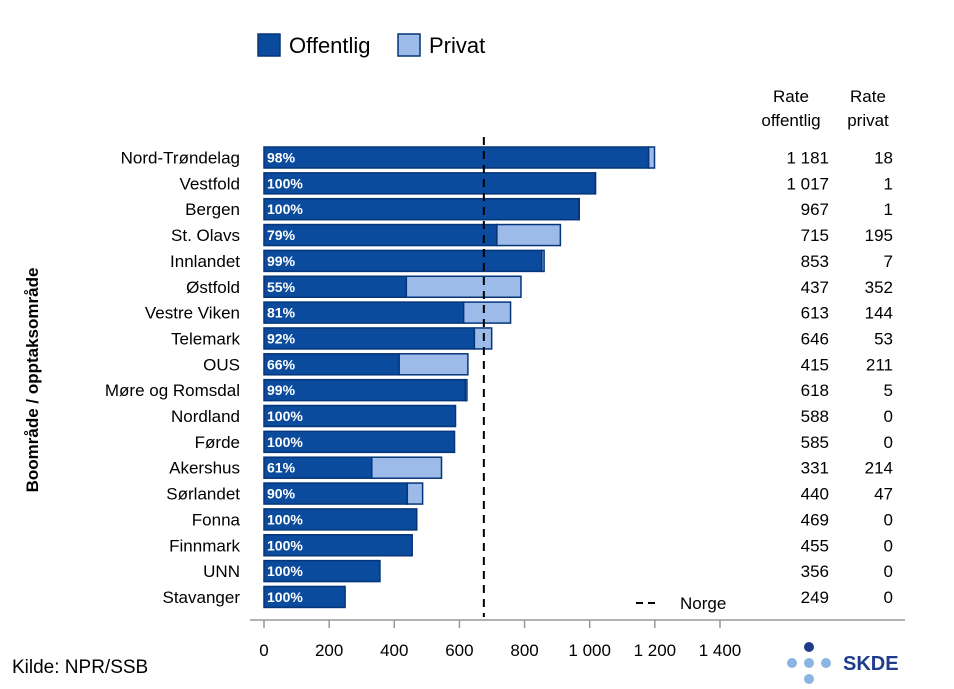  Describe the element at coordinates (815, 519) in the screenshot. I see `rate-offentlig-fonna: 469` at that location.